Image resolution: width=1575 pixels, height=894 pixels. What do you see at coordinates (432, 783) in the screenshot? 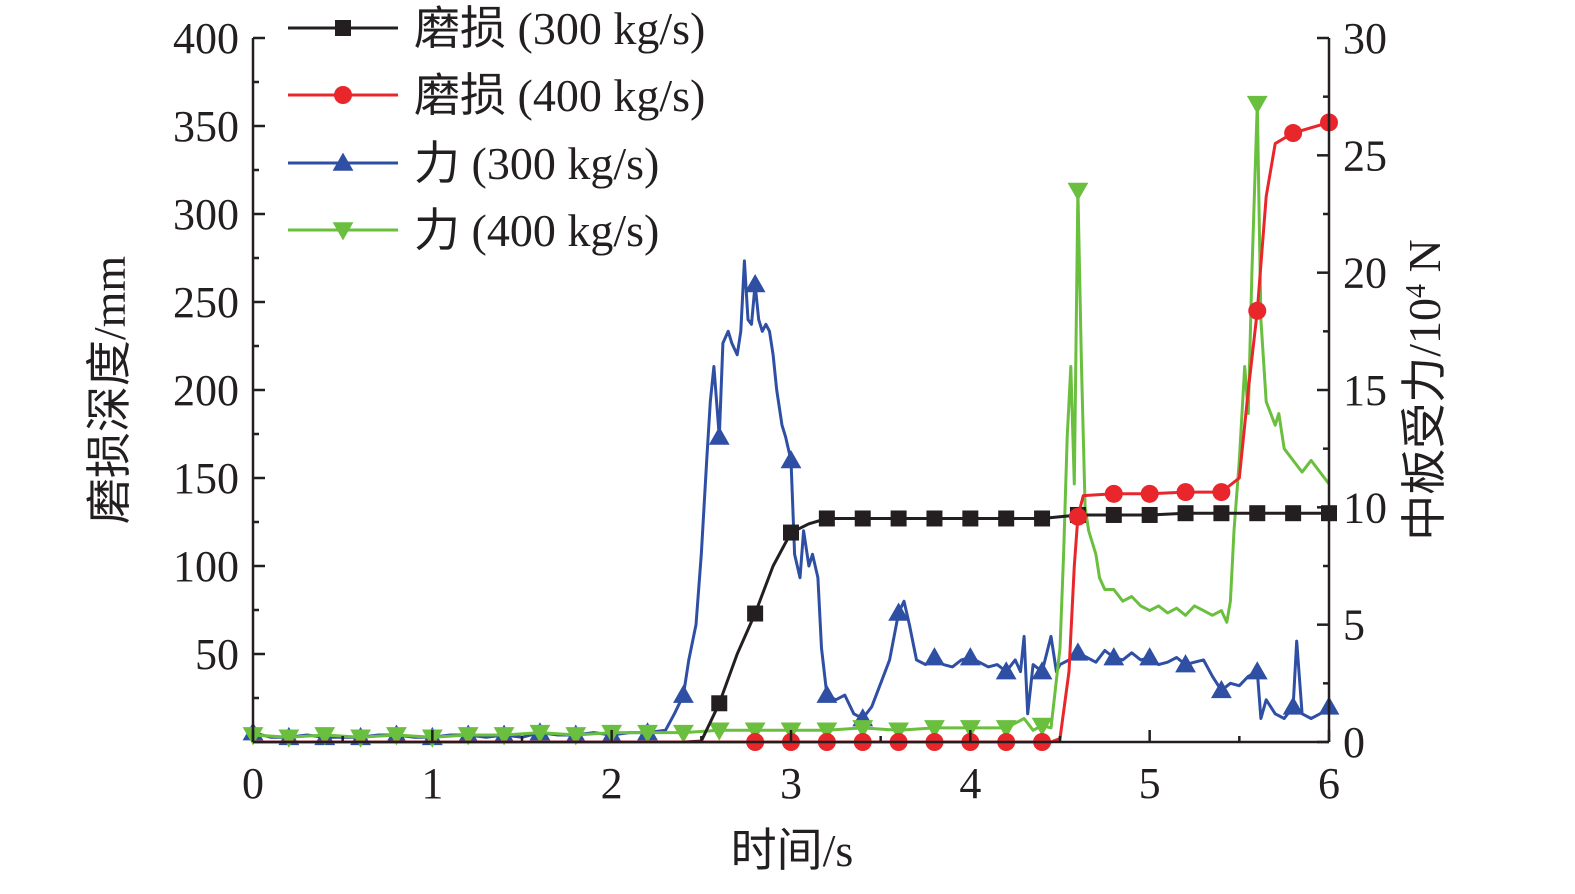
I see `x-tick-label-1: 1` at bounding box center [432, 783].